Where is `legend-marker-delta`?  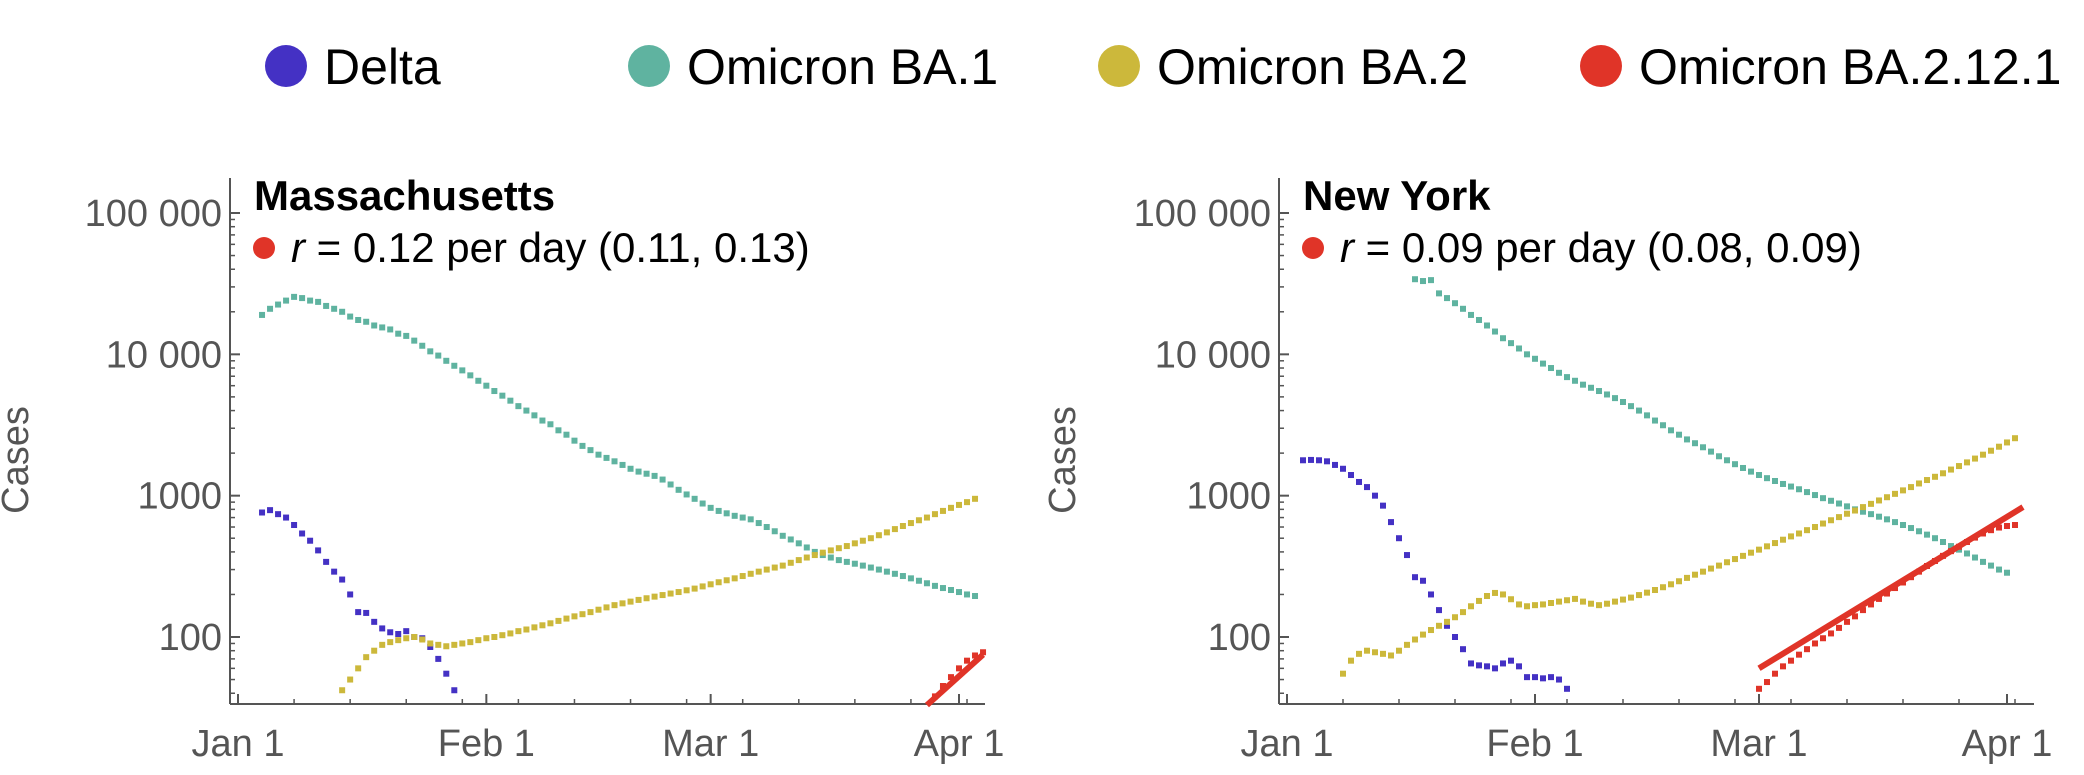 legend-marker-delta is located at coordinates (286, 66).